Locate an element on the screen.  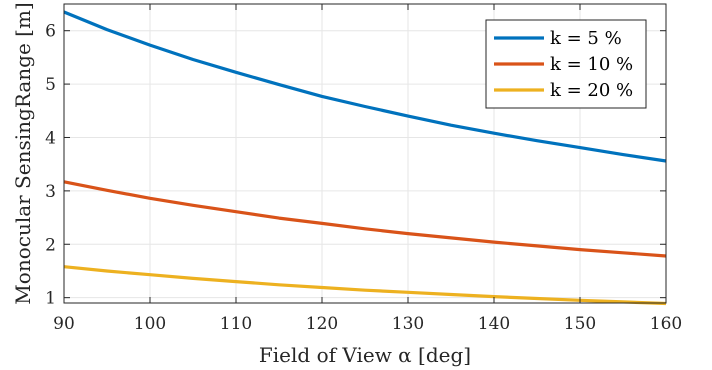
y-tick-label: 1 is located at coordinates (50, 299).